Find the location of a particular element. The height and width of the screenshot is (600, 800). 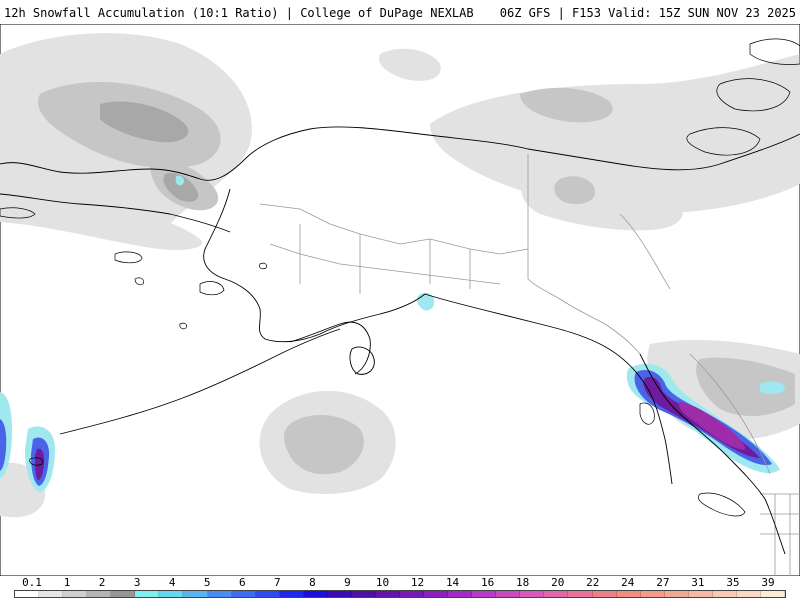

snowfall-area-siberia-peak is located at coordinates (144, 122).